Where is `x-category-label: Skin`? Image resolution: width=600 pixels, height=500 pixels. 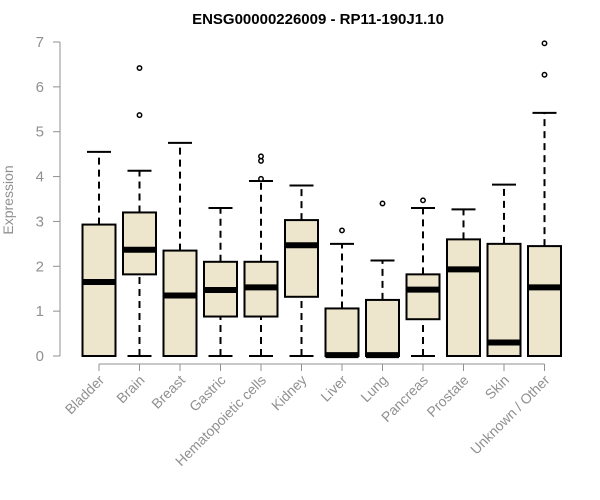
x-category-label: Skin is located at coordinates (497, 387).